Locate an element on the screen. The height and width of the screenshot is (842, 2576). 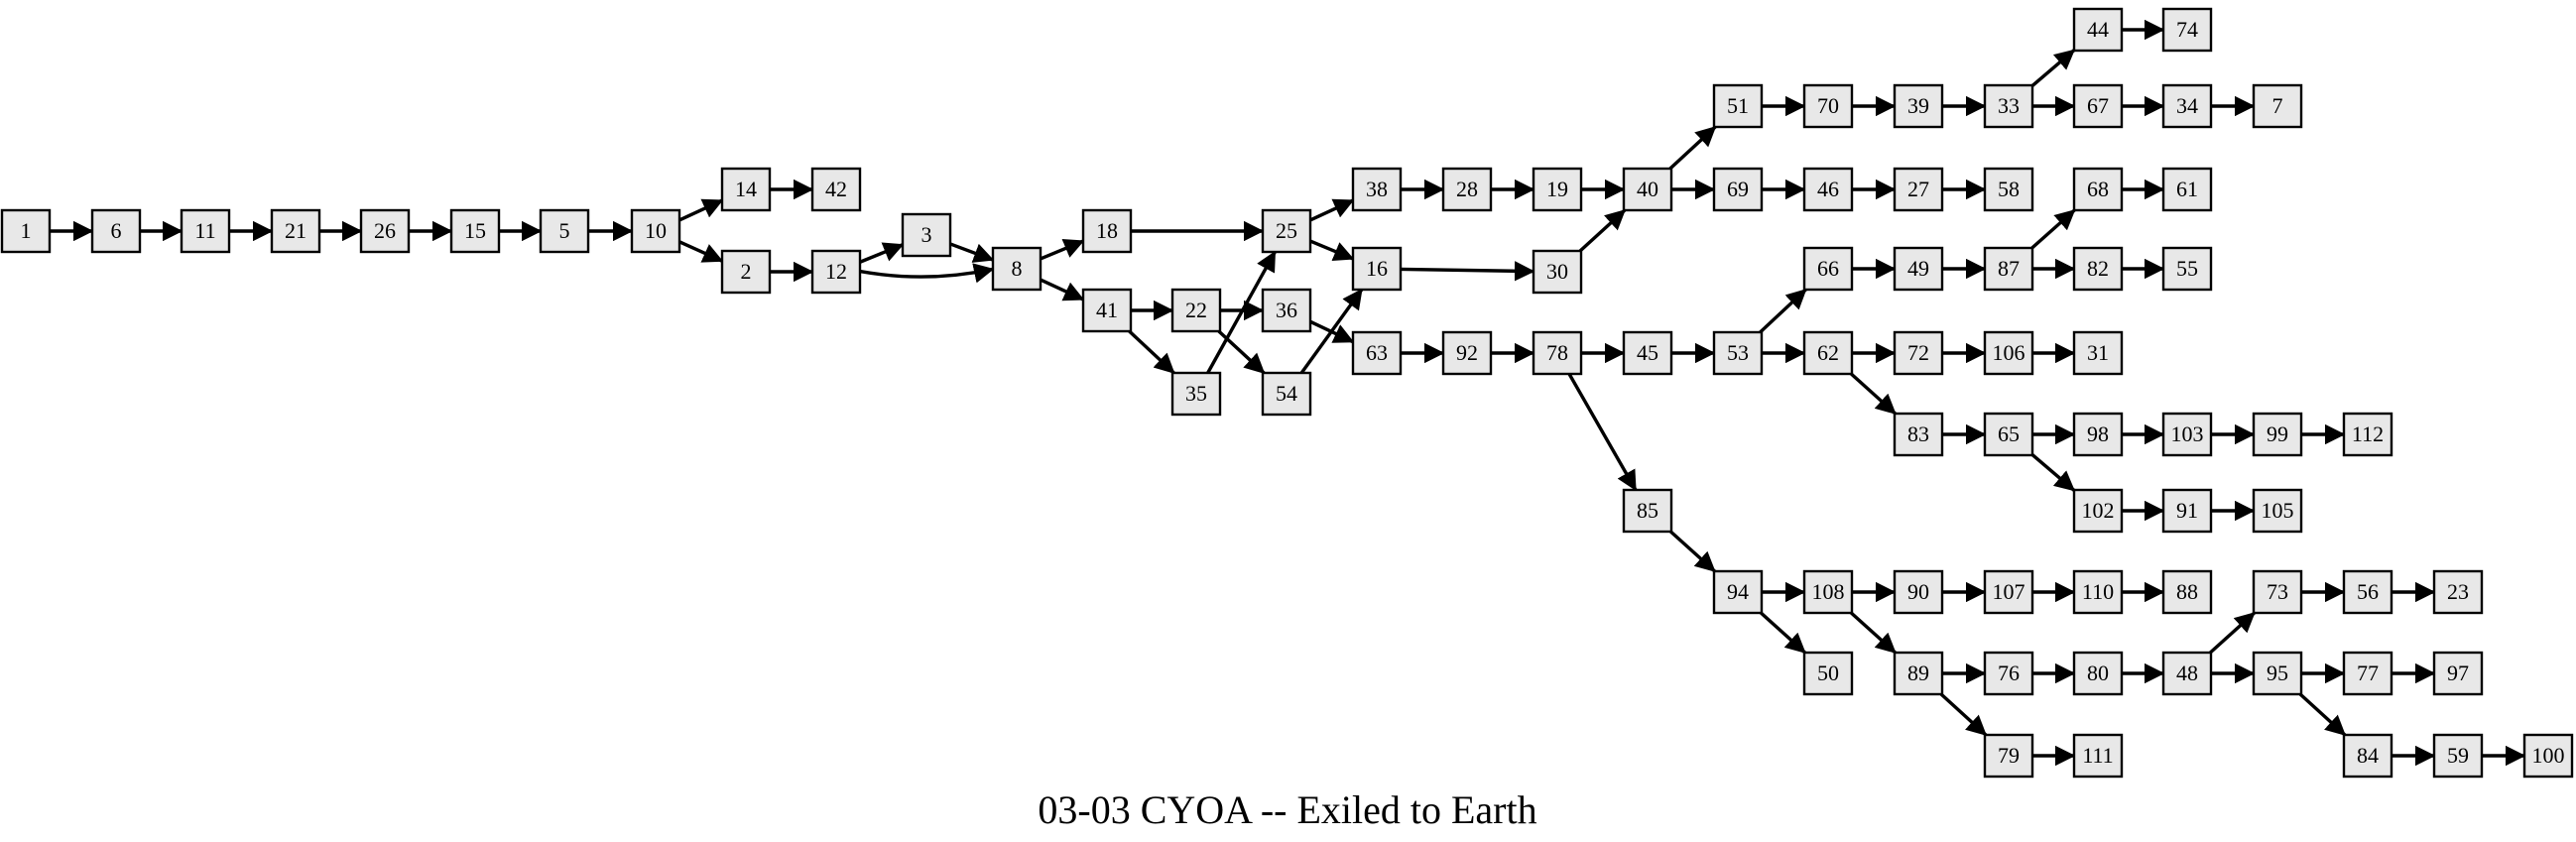
node-label: 88 is located at coordinates (2187, 591).